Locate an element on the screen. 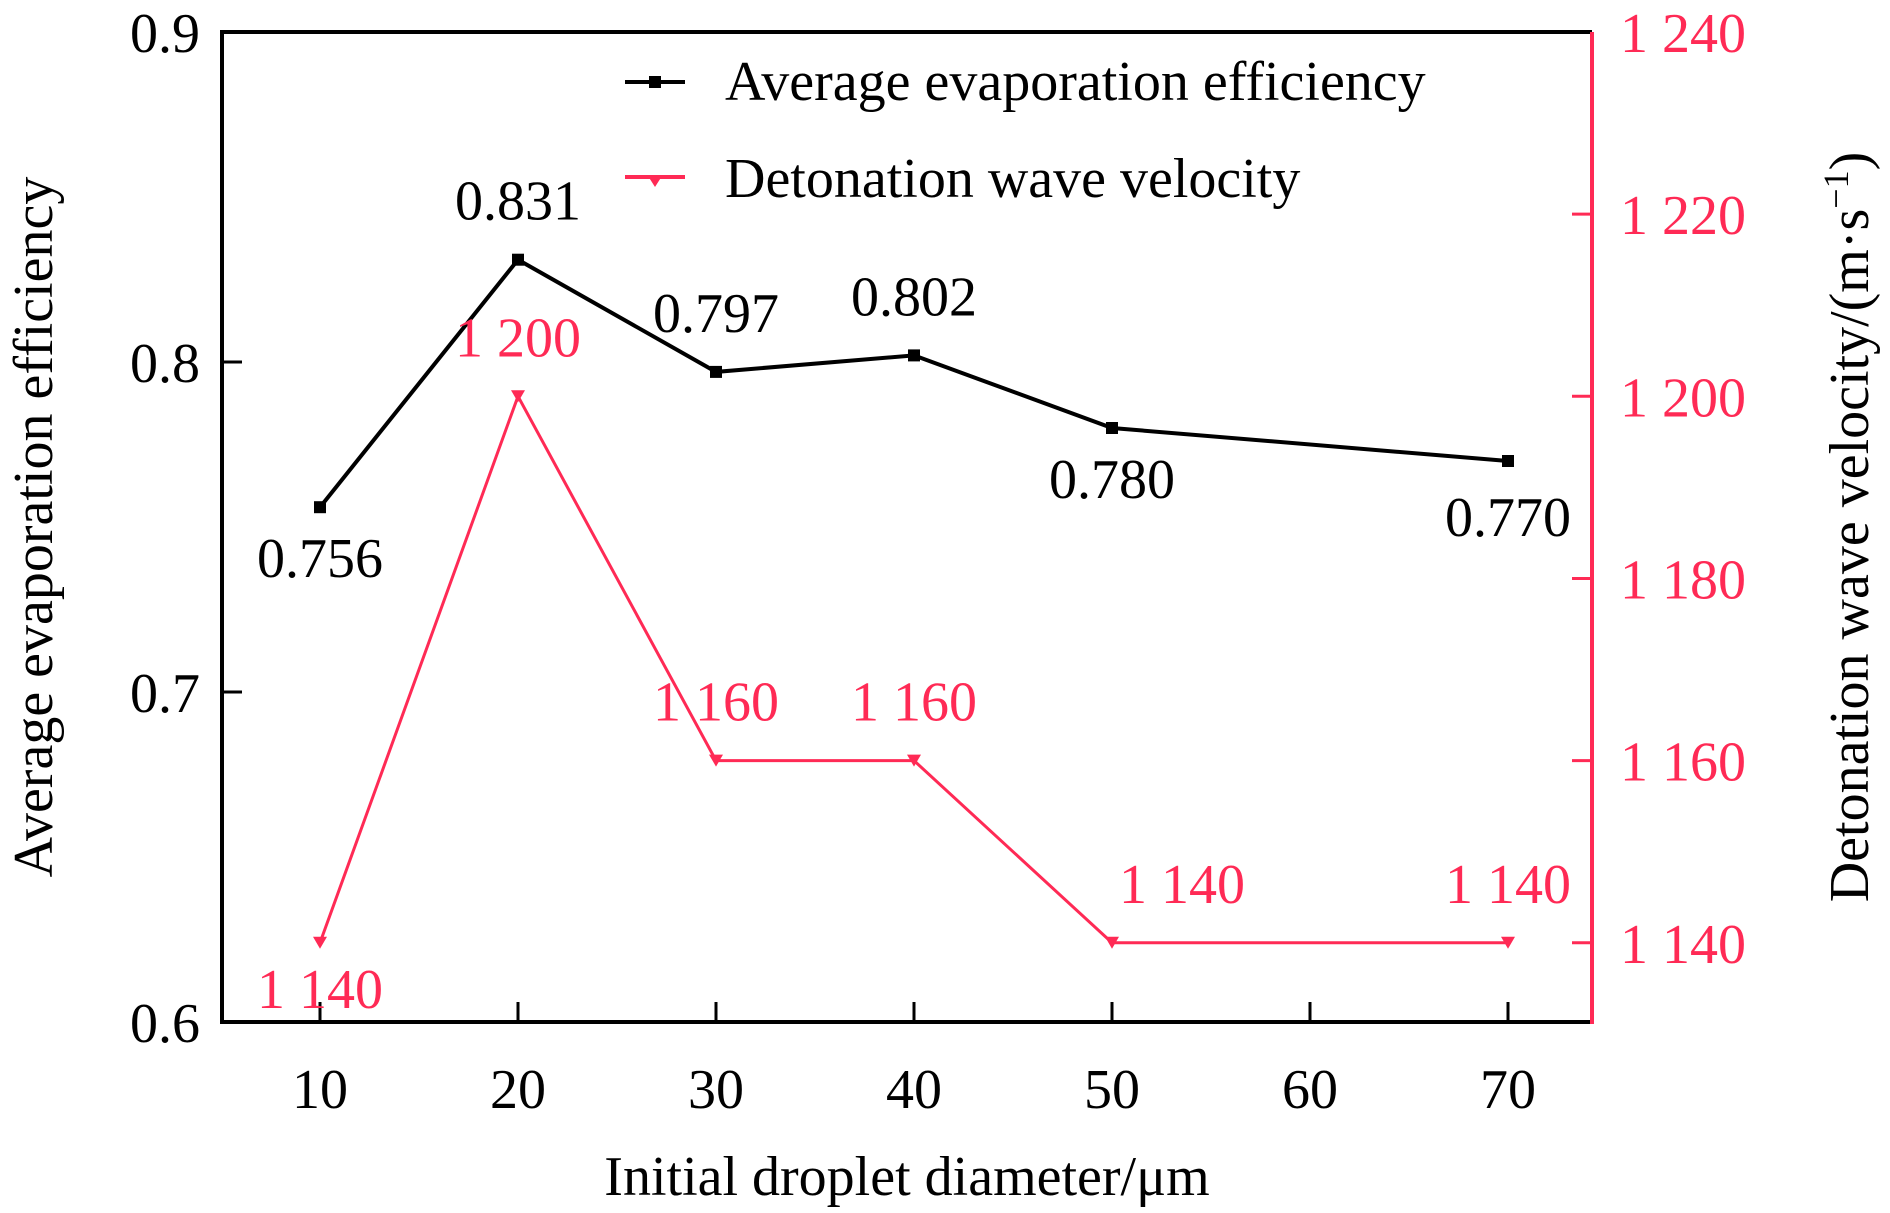 The image size is (1890, 1213). y2-tick-label: 1 180 is located at coordinates (1683, 580).